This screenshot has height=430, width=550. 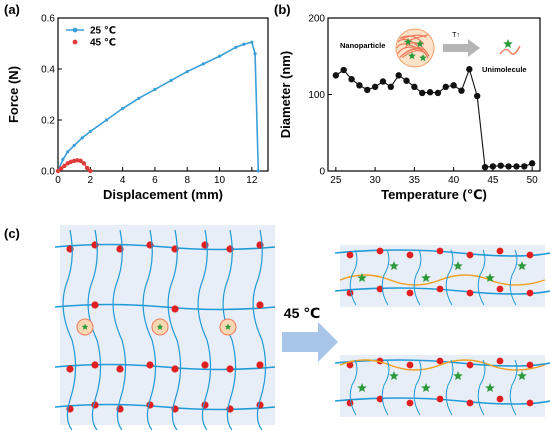 I want to click on y-tick-label: 100, so click(x=316, y=95).